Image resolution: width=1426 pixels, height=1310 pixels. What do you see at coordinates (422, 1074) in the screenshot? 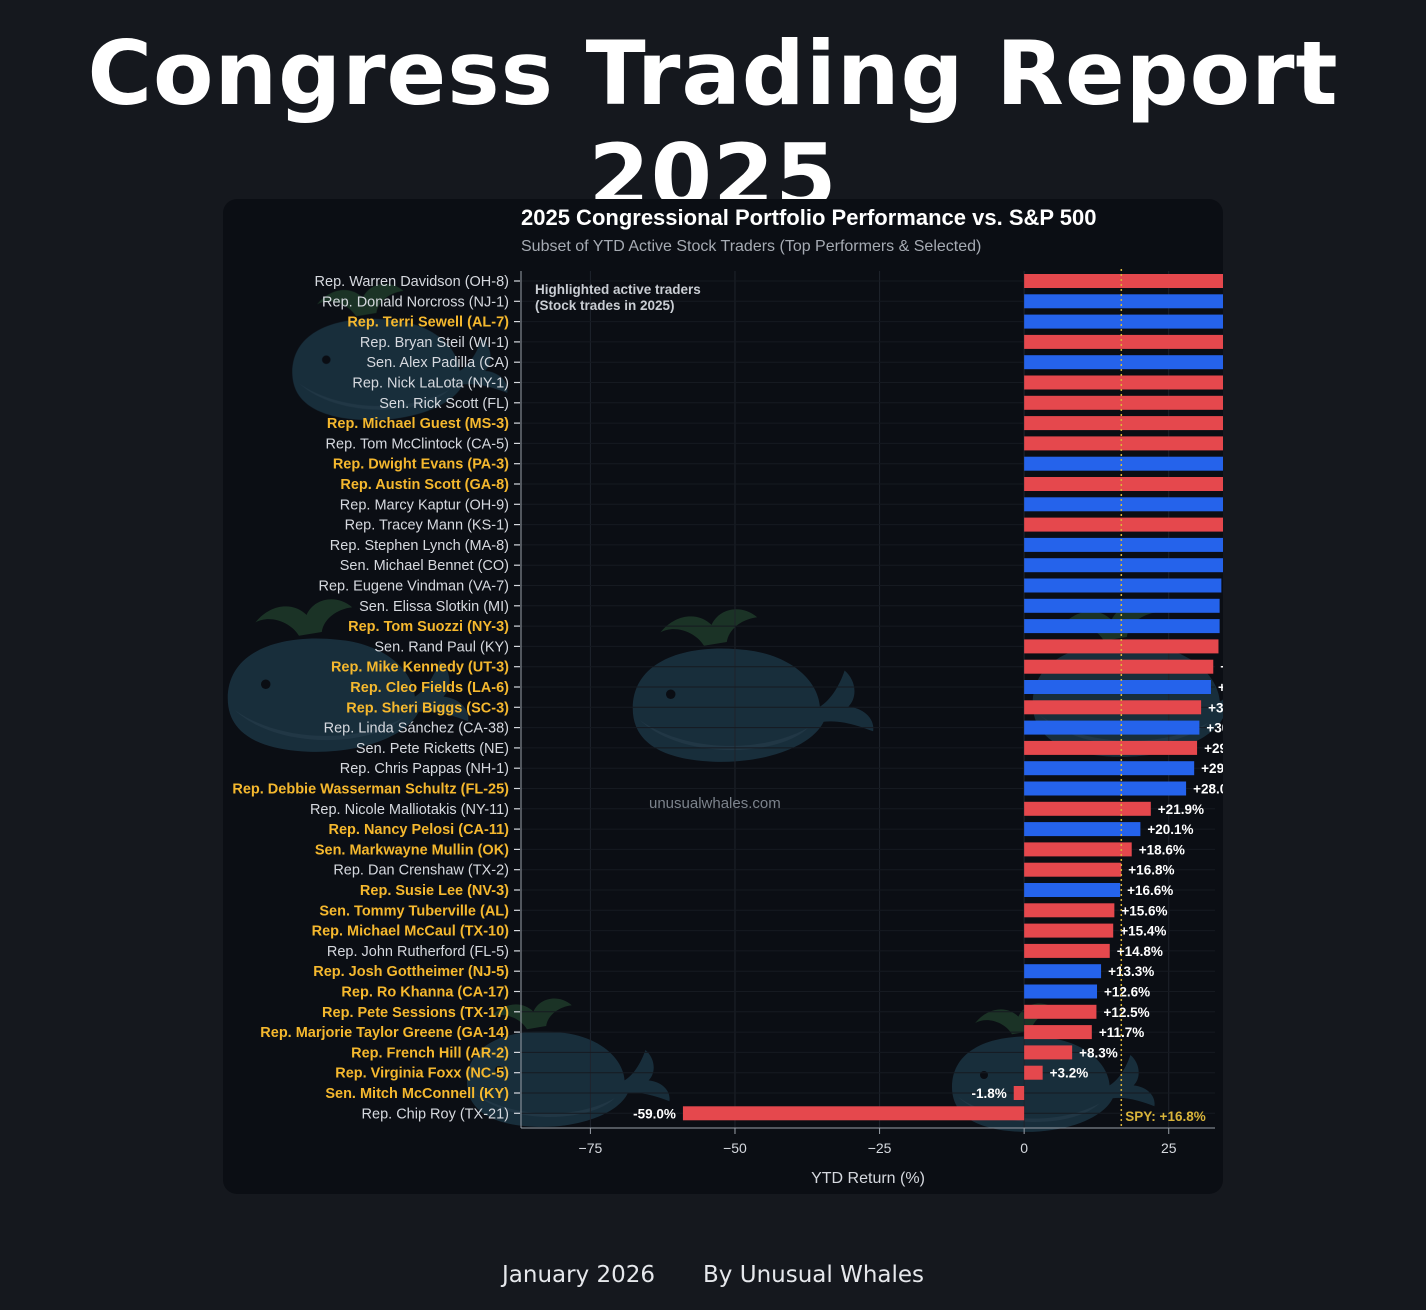
I see `category-label: Rep. Virginia Foxx (NC-5)` at bounding box center [422, 1074].